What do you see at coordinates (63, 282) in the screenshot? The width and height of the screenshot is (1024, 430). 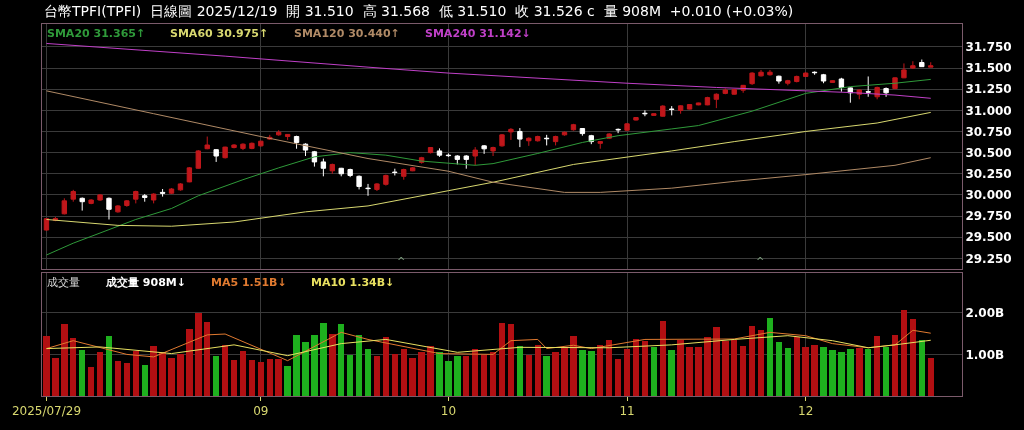 I see `chart-title: 成交量` at bounding box center [63, 282].